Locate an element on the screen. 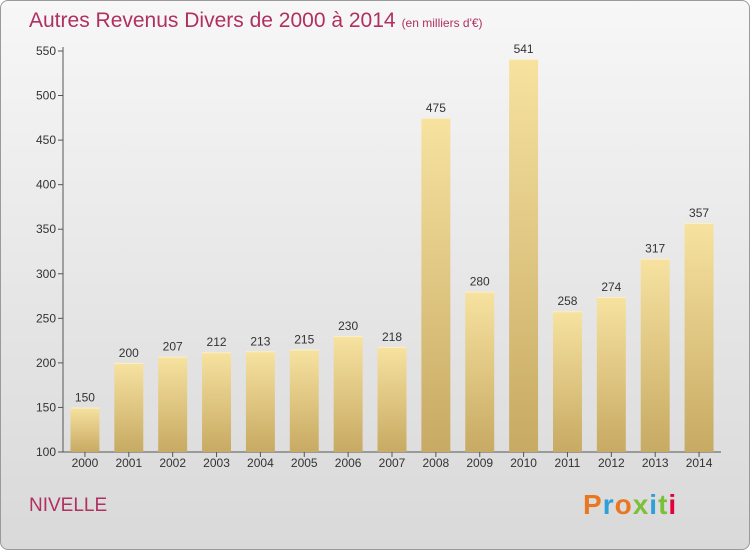 The width and height of the screenshot is (750, 550). logo-letter: o is located at coordinates (623, 504).